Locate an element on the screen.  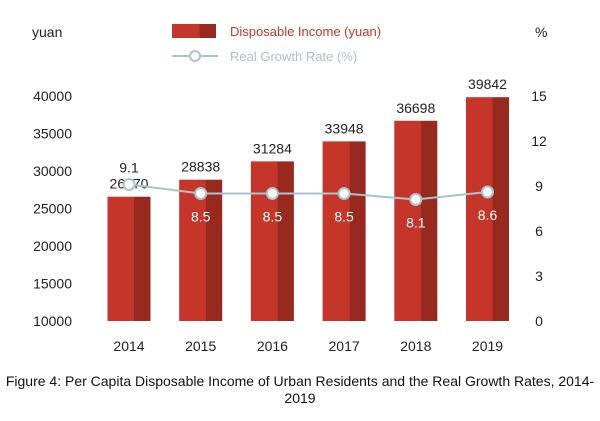
growth-value-labels: 9.1 8.5 8.5 8.5 8.1 8.6 is located at coordinates (308, 195).